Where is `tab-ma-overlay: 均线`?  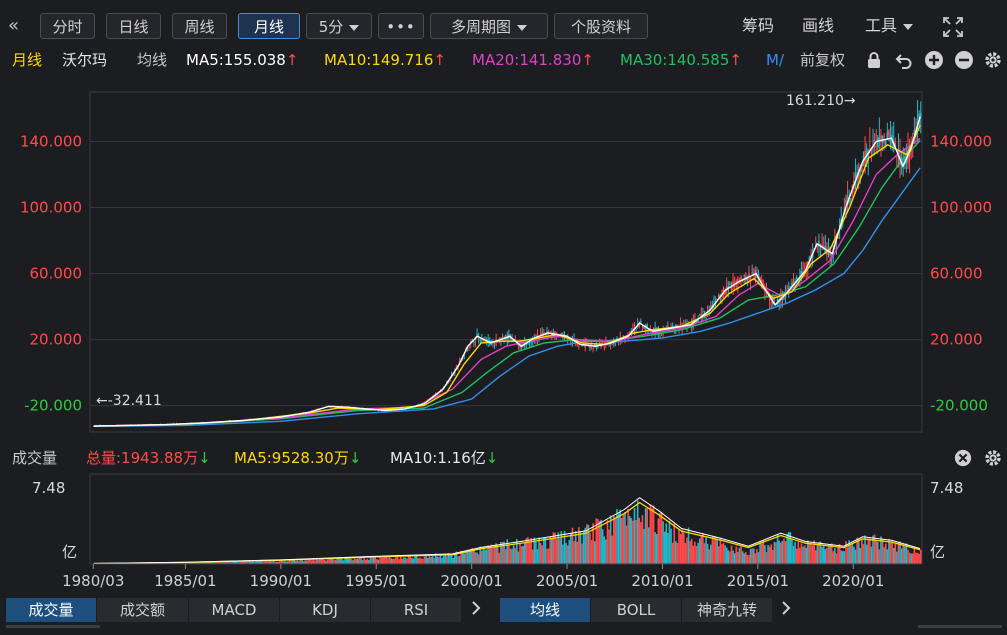
tab-ma-overlay: 均线 is located at coordinates (545, 610).